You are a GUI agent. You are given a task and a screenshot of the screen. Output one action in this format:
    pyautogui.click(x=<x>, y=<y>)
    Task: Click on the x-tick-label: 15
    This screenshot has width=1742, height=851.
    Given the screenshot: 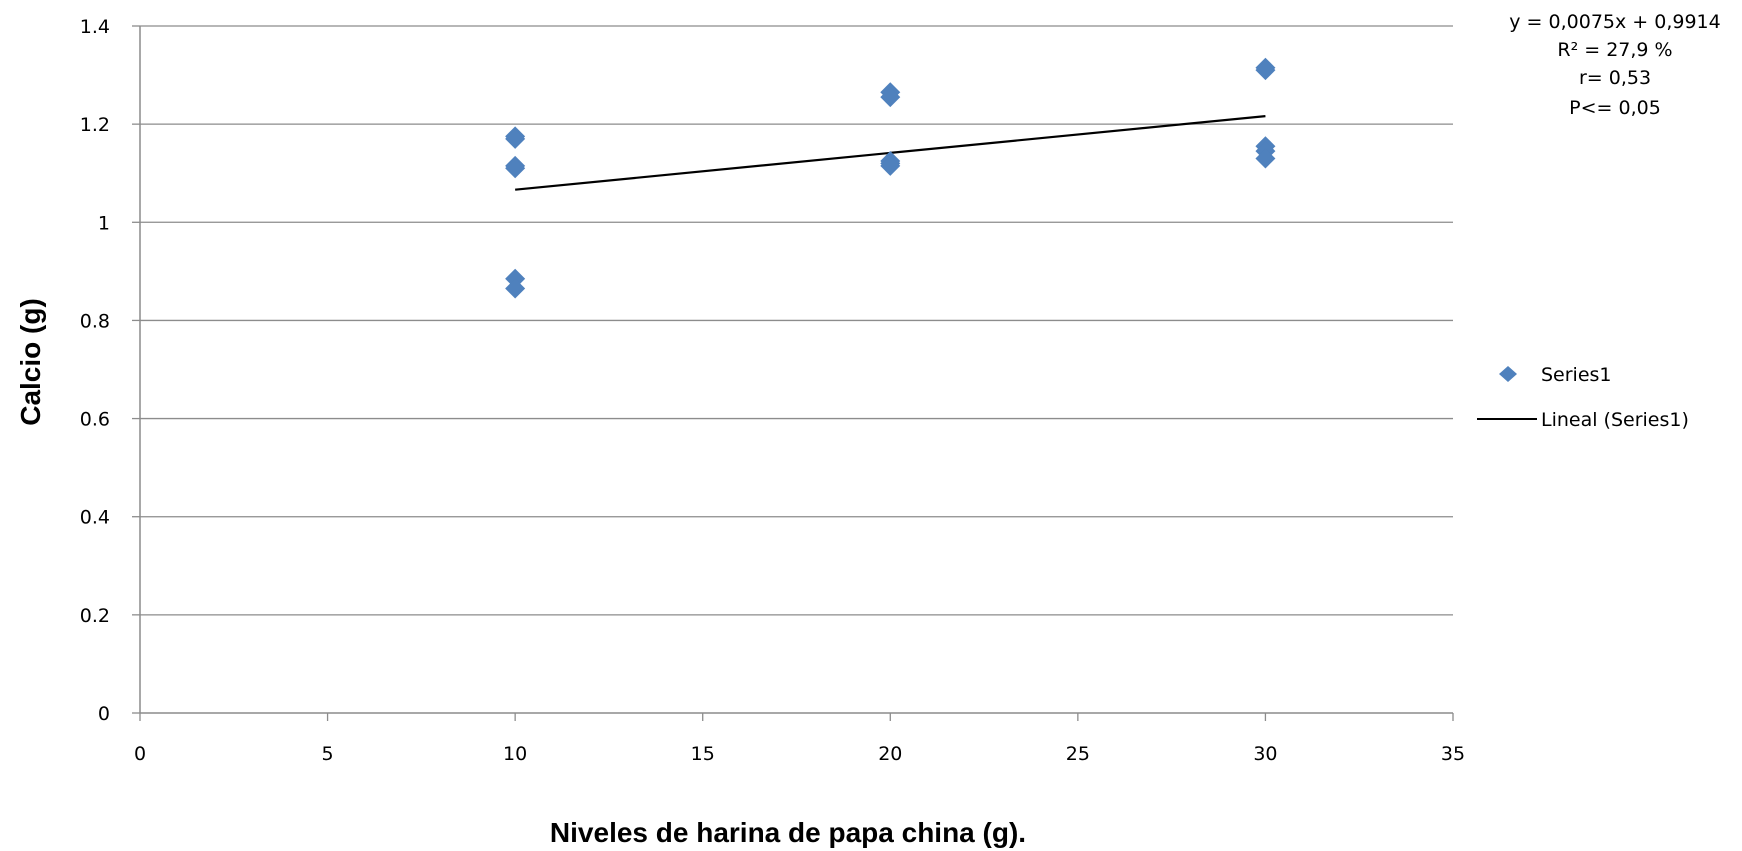 What is the action you would take?
    pyautogui.click(x=703, y=754)
    